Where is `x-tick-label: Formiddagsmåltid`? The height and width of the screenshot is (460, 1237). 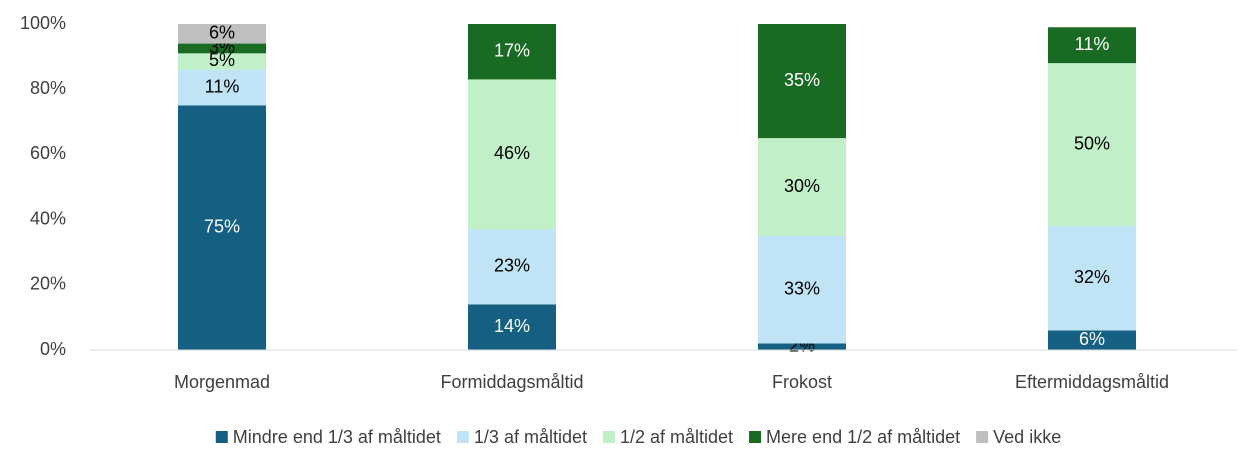 x-tick-label: Formiddagsmåltid is located at coordinates (511, 382).